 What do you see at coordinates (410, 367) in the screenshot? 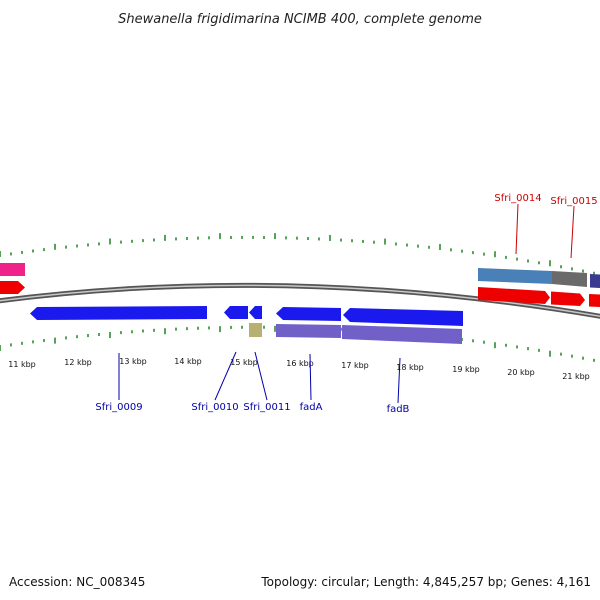
I see `scale-label: 18 kbp` at bounding box center [410, 367].